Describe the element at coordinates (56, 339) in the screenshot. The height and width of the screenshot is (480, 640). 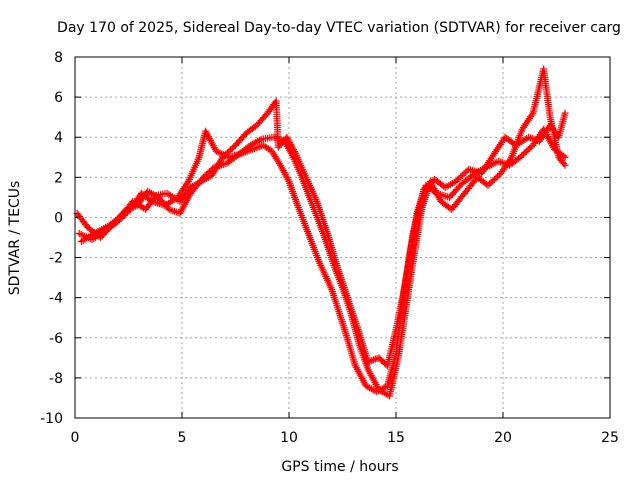
I see `y-tick-label: -6` at that location.